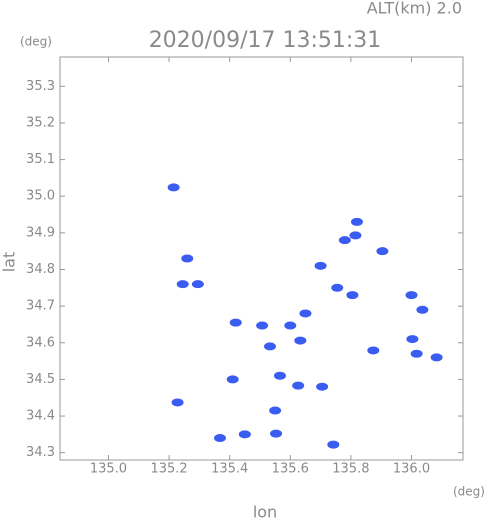 The width and height of the screenshot is (491, 525). I want to click on y-tick-label: 35.3, so click(40, 86).